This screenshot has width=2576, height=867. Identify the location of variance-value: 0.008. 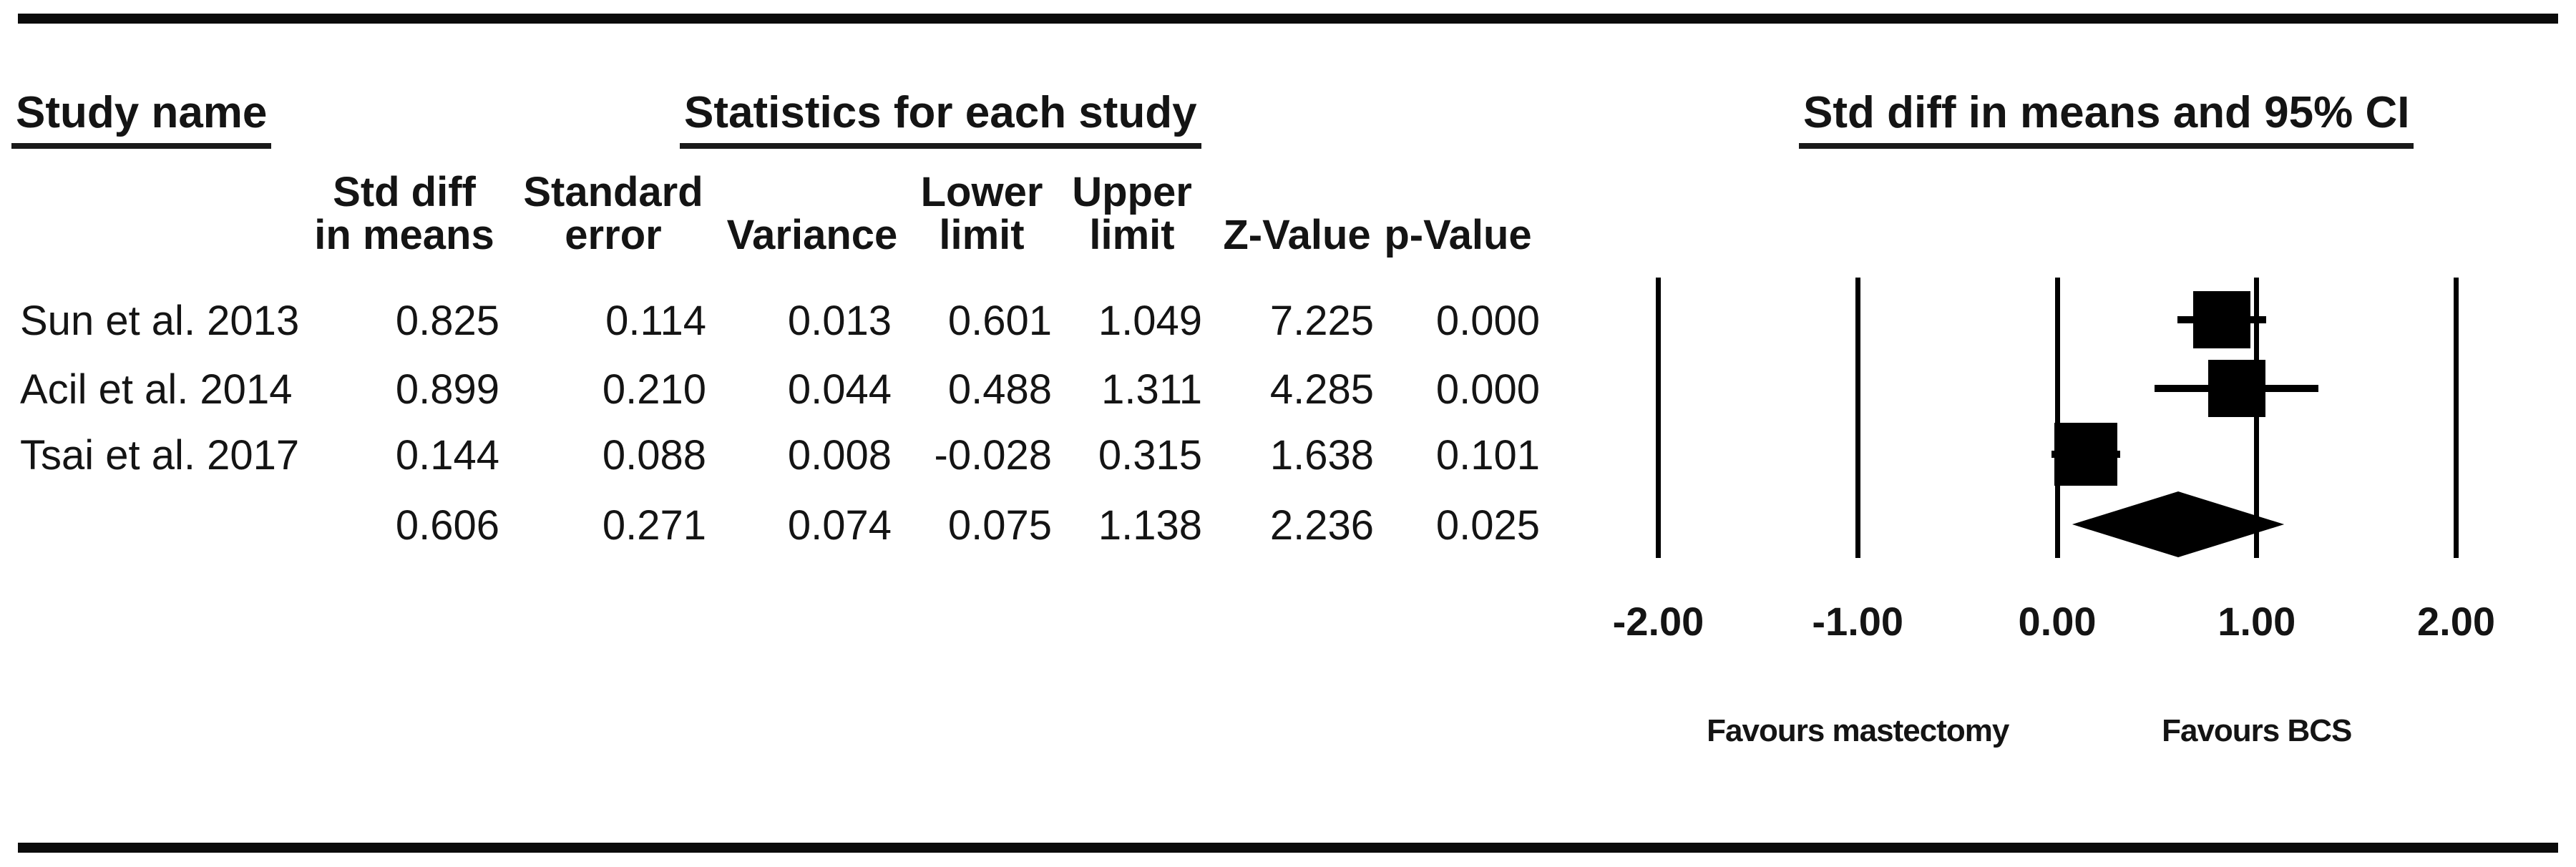
(839, 456).